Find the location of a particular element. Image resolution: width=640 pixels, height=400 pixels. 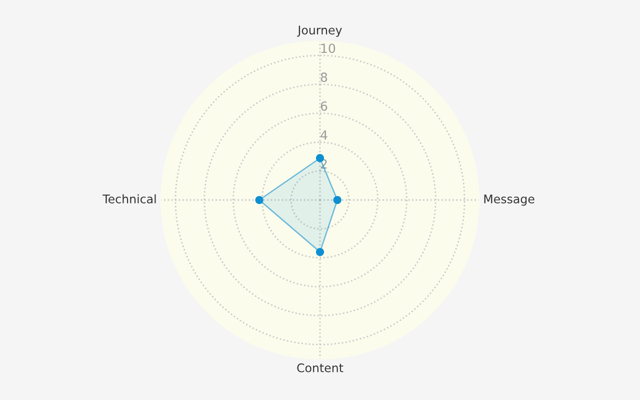

y-tick-label: 4 is located at coordinates (324, 135).